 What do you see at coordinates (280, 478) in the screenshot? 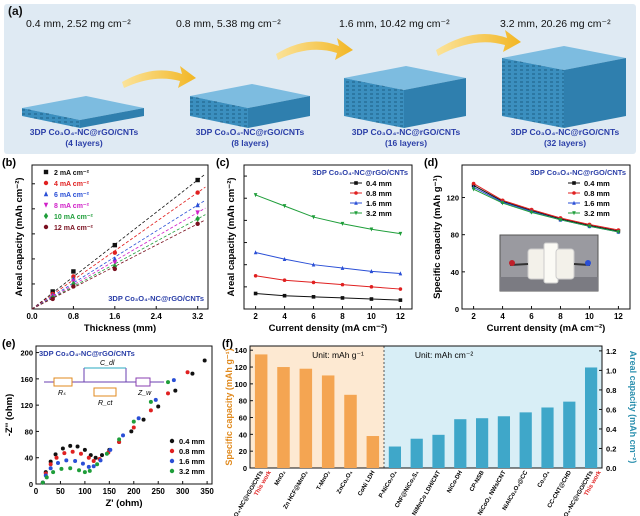
I see `bar-label: MnO₂` at bounding box center [280, 478].